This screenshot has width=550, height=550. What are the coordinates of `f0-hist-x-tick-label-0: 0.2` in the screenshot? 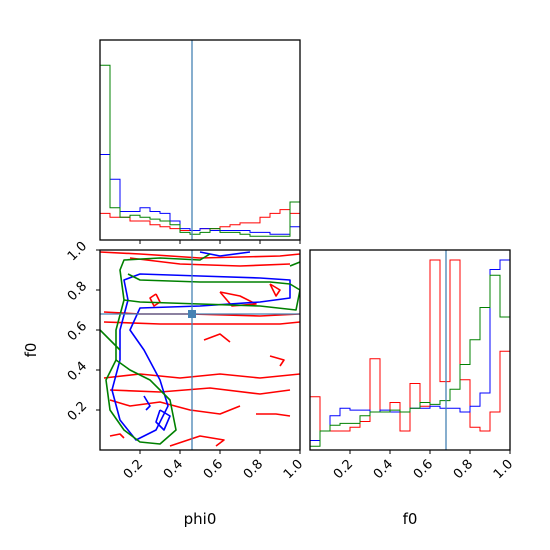 It's located at (343, 469).